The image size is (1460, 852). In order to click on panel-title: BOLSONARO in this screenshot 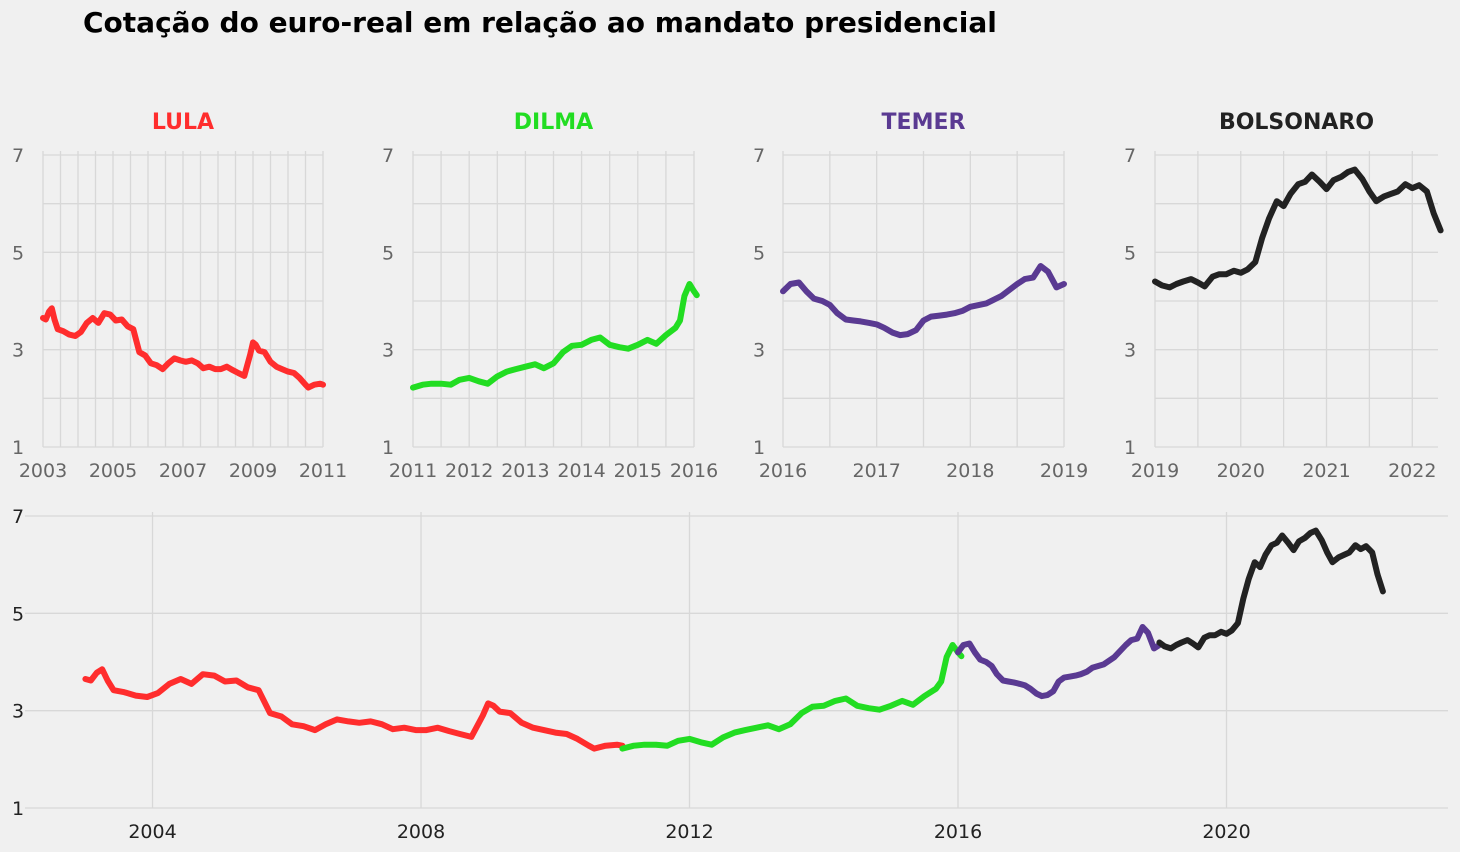, I will do `click(1296, 122)`.